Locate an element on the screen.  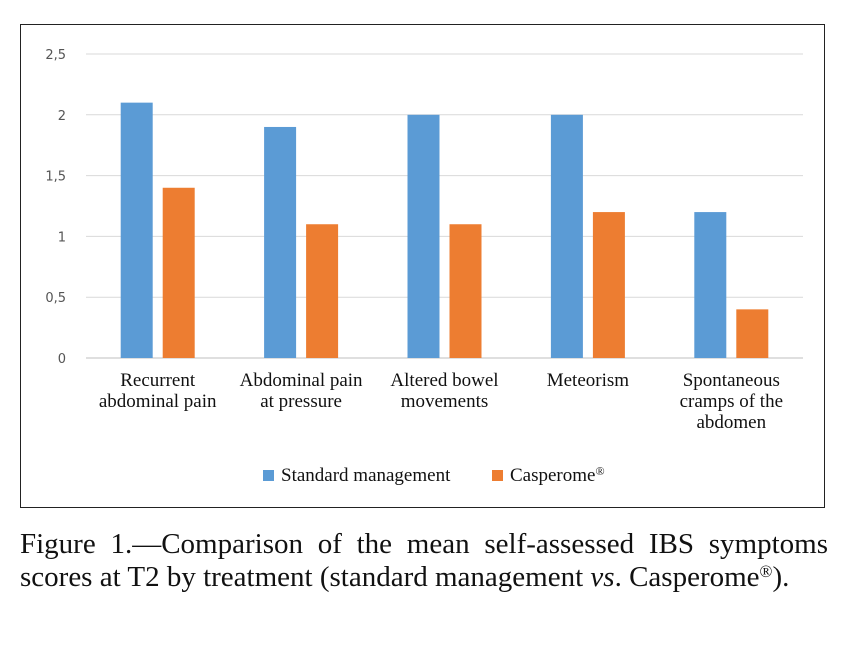
y-tick-label: 2,5 is located at coordinates (55, 55).